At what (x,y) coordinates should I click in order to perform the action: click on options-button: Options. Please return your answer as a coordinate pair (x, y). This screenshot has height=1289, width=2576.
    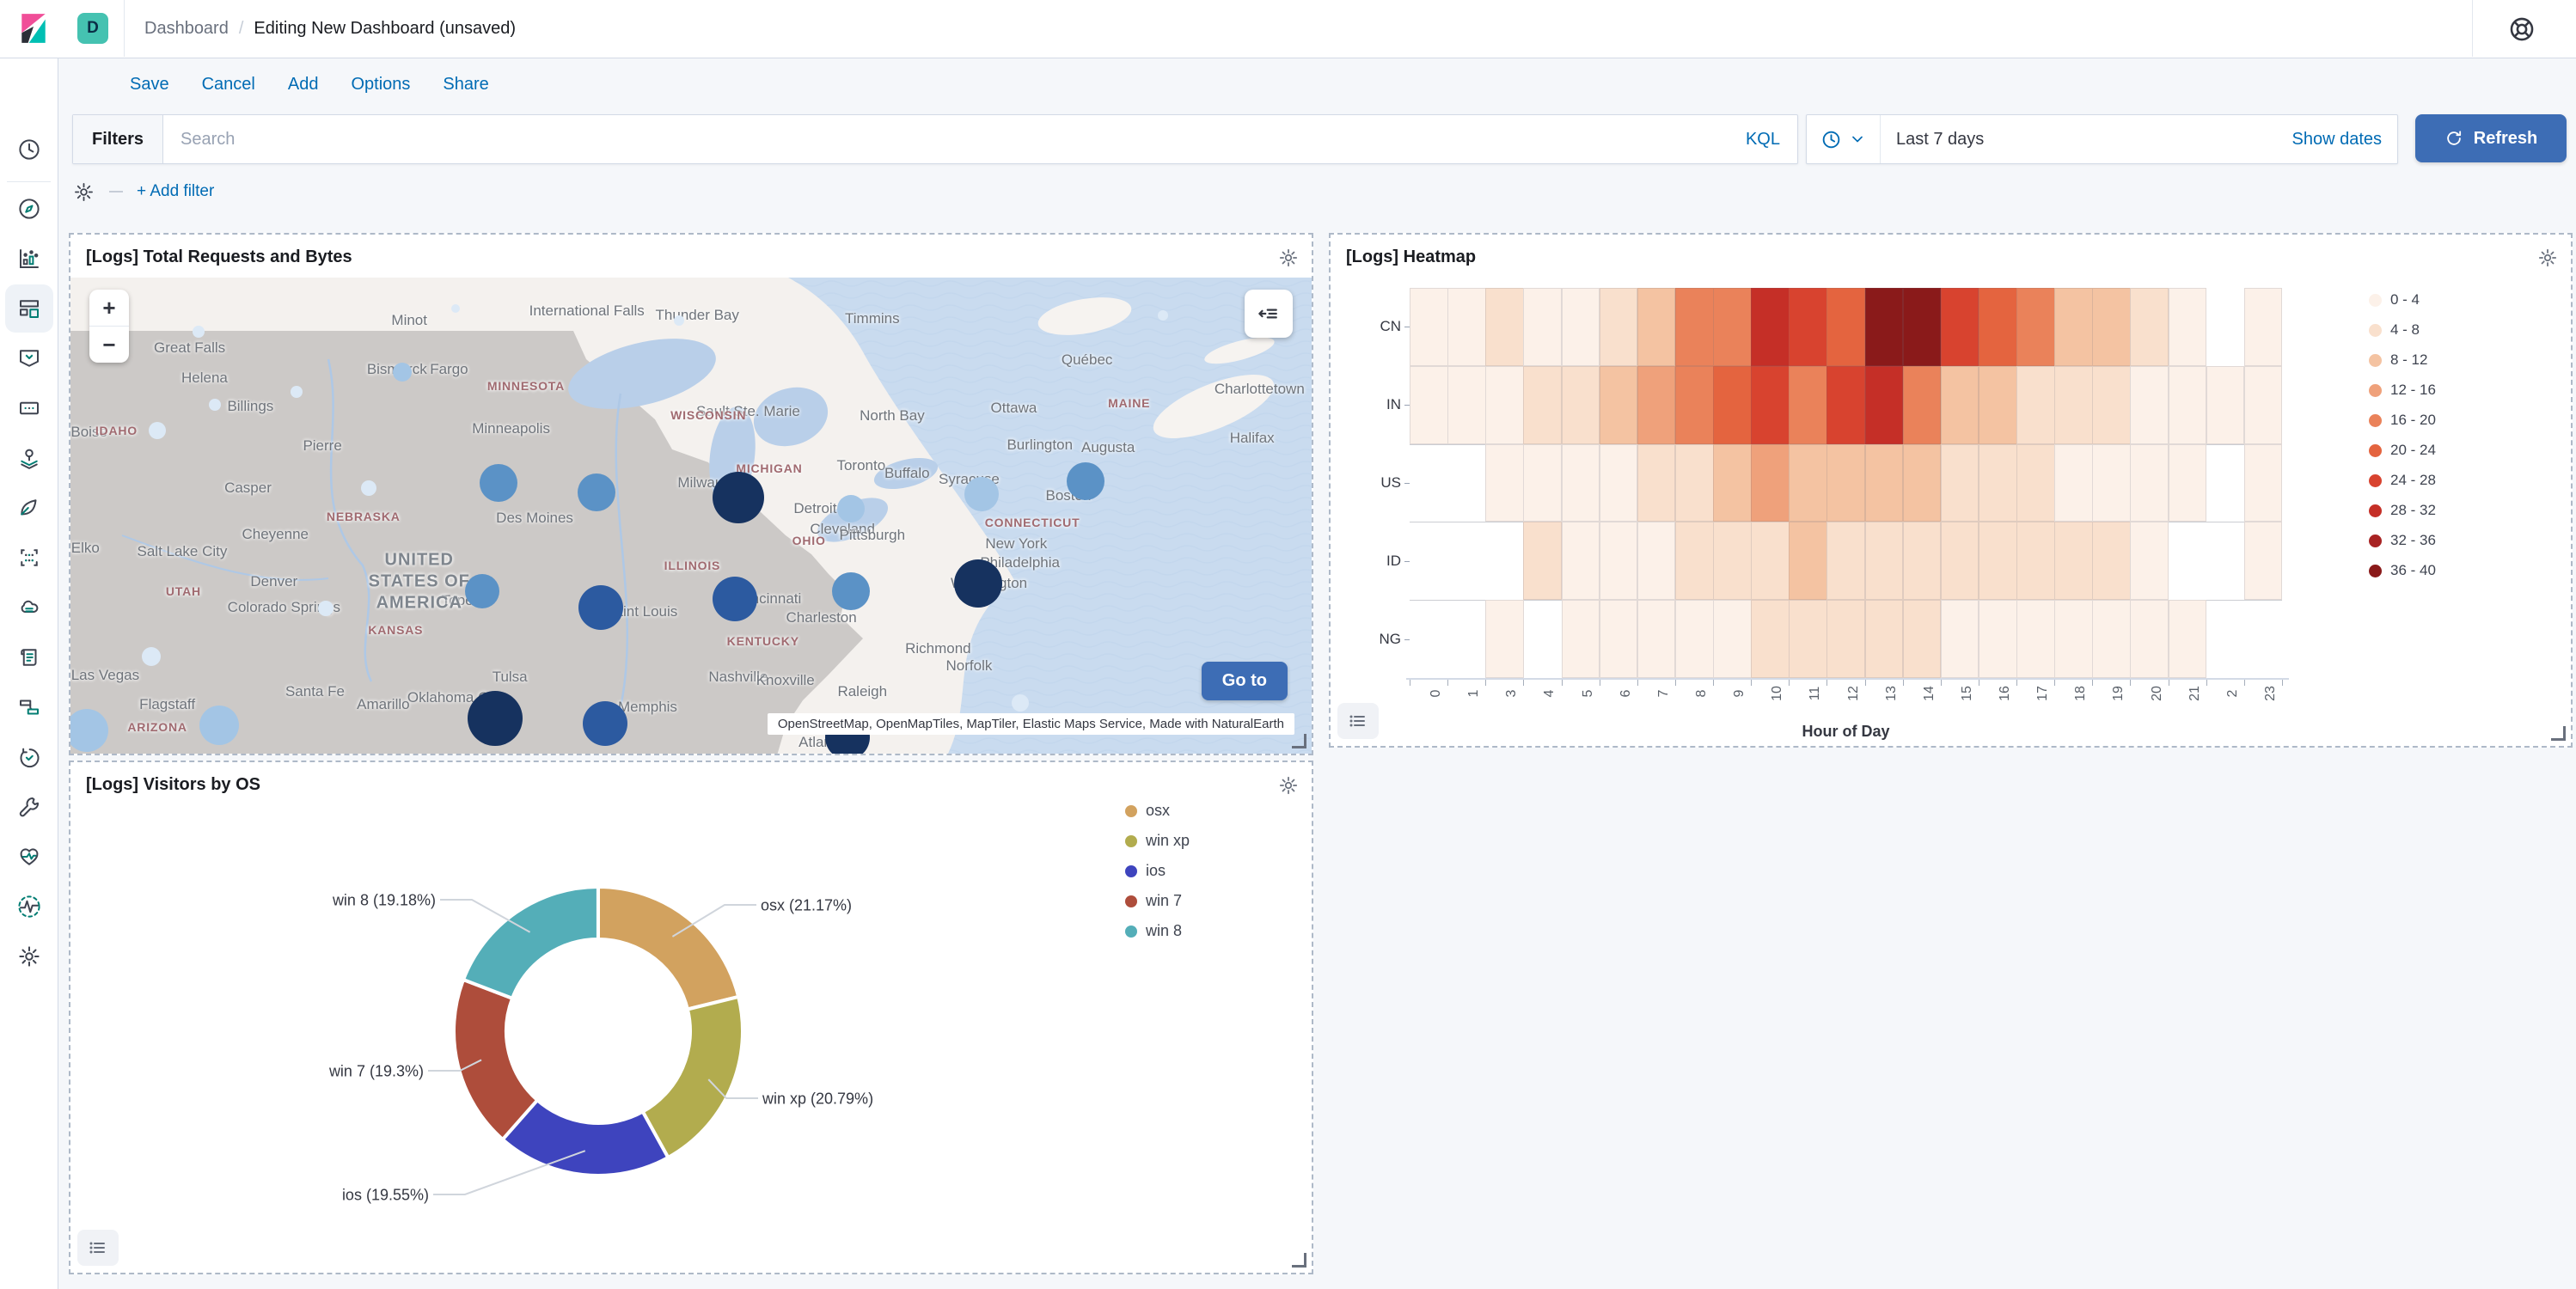
    Looking at the image, I should click on (381, 84).